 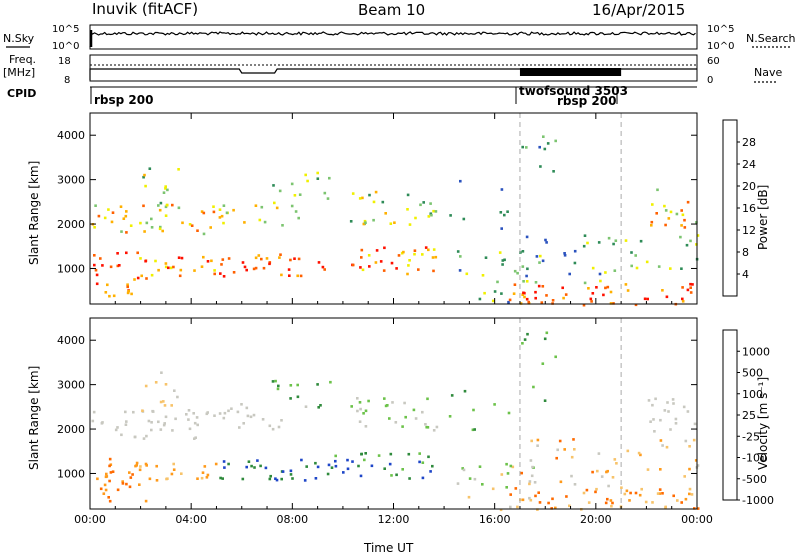 What do you see at coordinates (586, 101) in the screenshot?
I see `cpid-program-3: rbsp 200` at bounding box center [586, 101].